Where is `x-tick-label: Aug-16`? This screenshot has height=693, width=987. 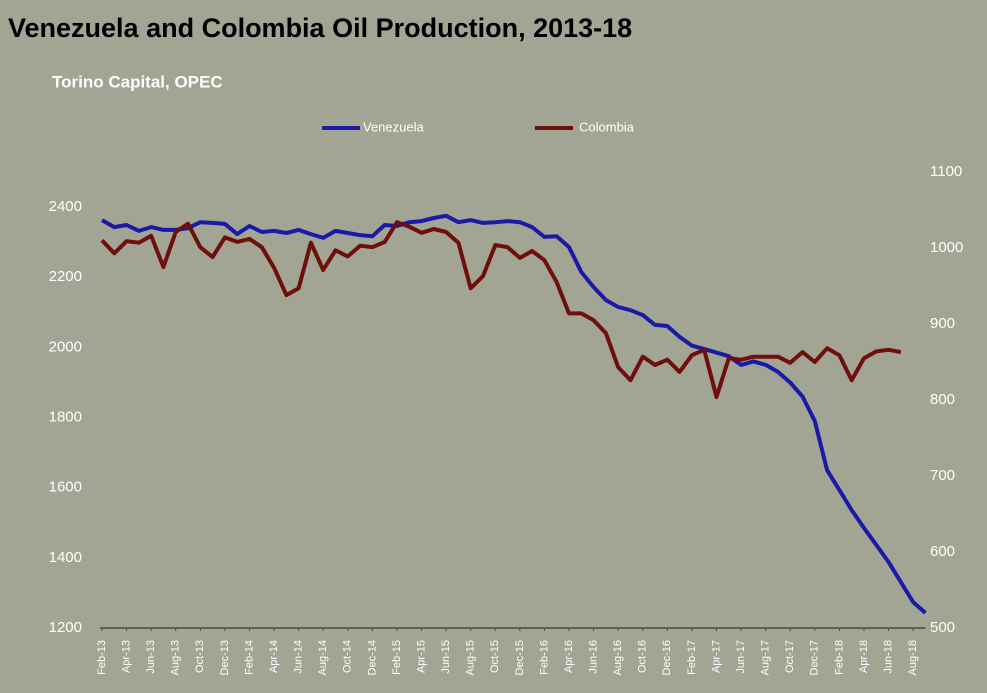
x-tick-label: Aug-16 is located at coordinates (618, 657).